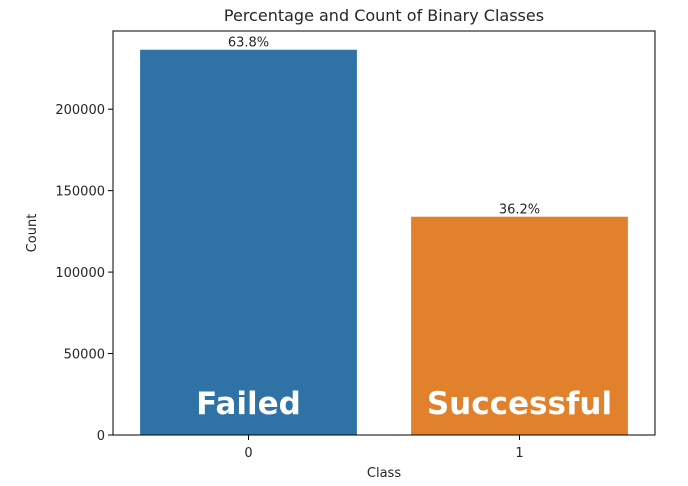  What do you see at coordinates (101, 436) in the screenshot?
I see `y-tick-label: 0` at bounding box center [101, 436].